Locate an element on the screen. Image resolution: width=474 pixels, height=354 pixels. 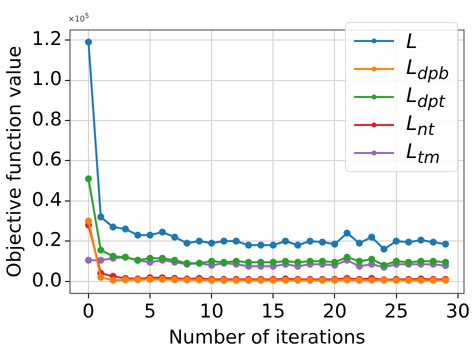
x-tick-label: 0 is located at coordinates (88, 311).